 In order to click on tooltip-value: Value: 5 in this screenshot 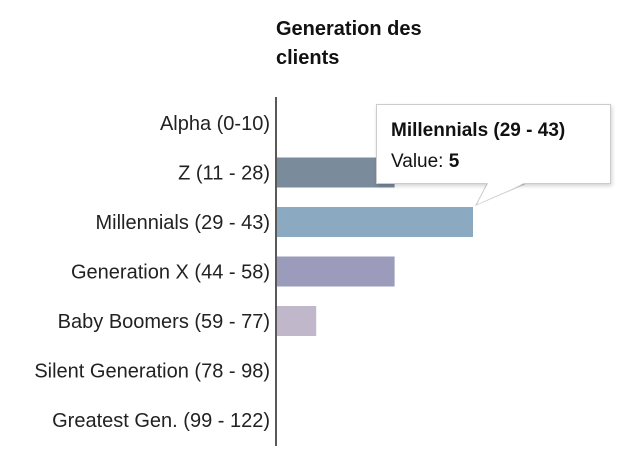, I will do `click(425, 162)`.